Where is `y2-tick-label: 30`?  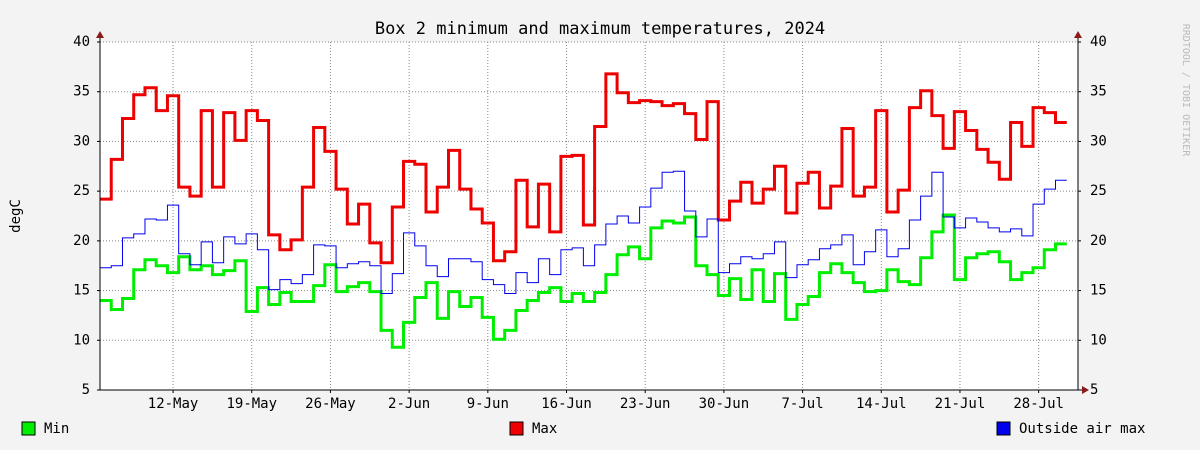 y2-tick-label: 30 is located at coordinates (1098, 141).